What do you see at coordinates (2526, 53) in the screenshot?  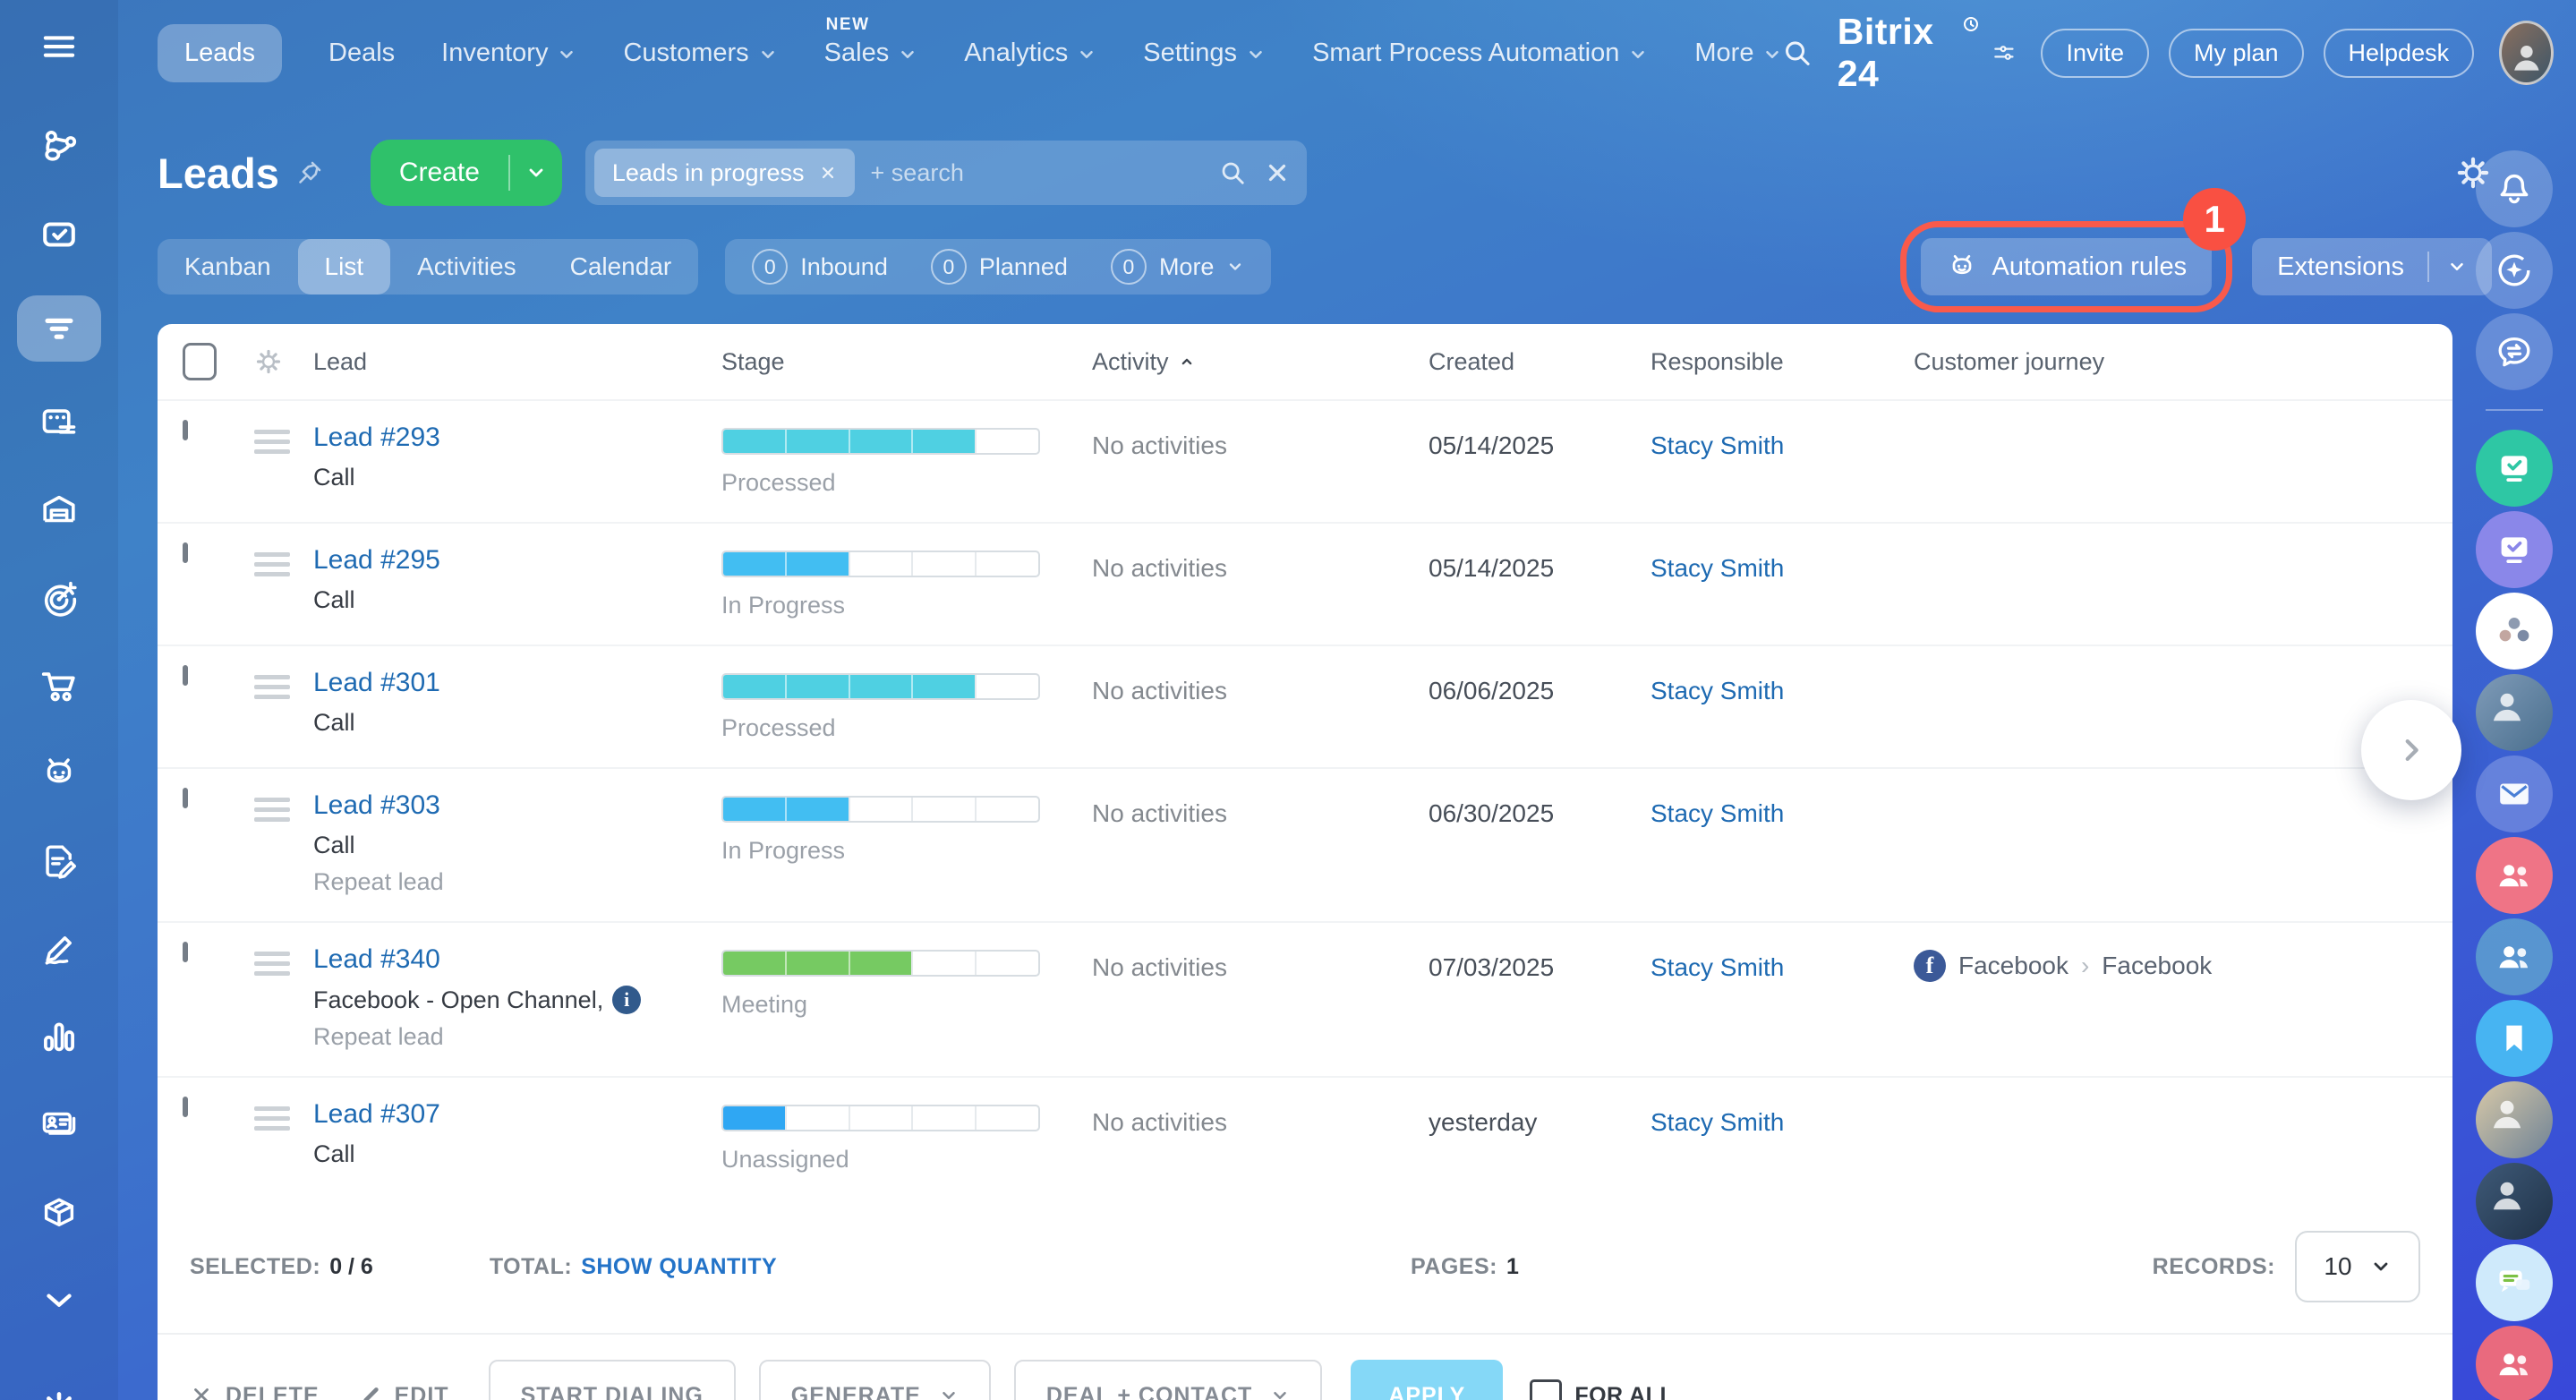 I see `user-avatar` at bounding box center [2526, 53].